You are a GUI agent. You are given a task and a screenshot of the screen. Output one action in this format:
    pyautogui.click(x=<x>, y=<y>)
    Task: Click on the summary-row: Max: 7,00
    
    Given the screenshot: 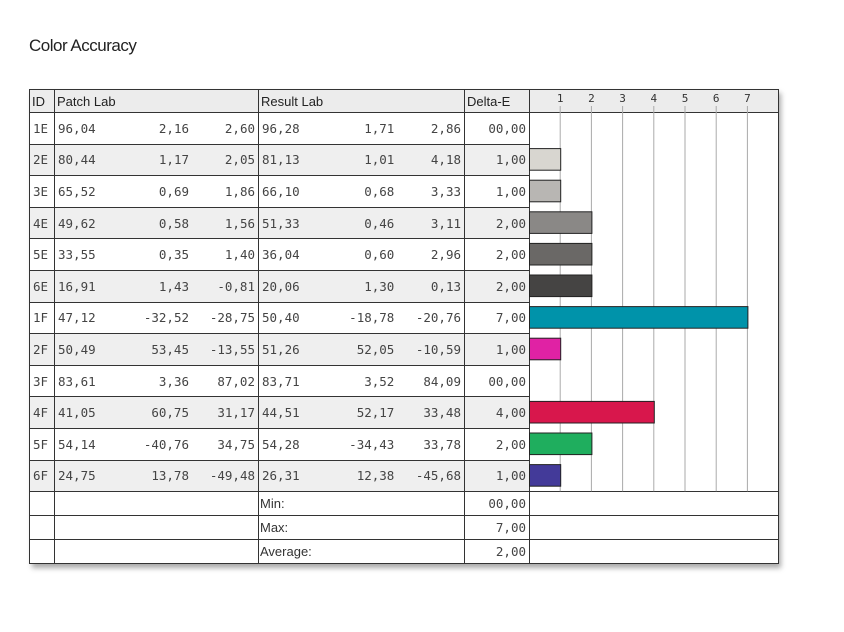 What is the action you would take?
    pyautogui.click(x=404, y=528)
    